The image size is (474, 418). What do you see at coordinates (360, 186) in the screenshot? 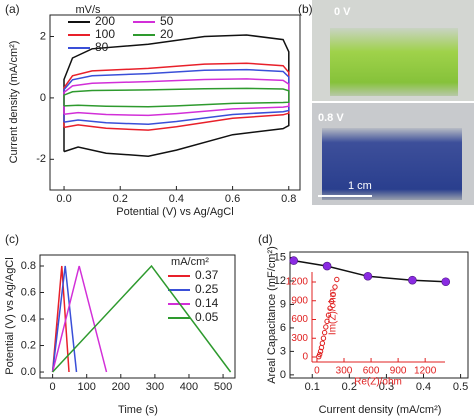
I see `scale-label: 1 cm` at bounding box center [360, 186].